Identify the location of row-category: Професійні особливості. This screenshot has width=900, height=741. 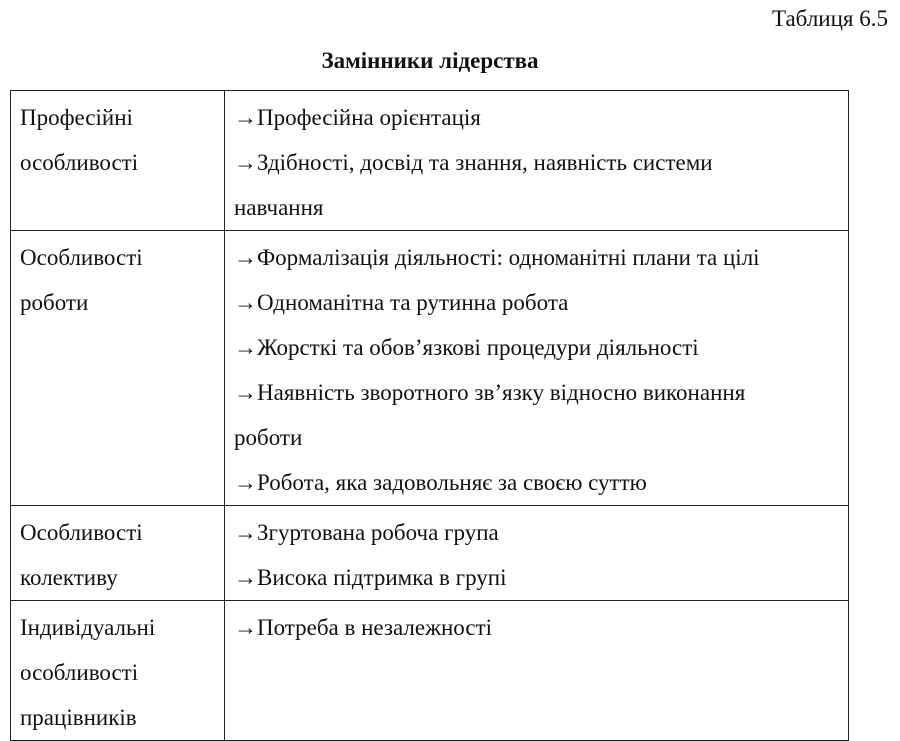
(117, 160).